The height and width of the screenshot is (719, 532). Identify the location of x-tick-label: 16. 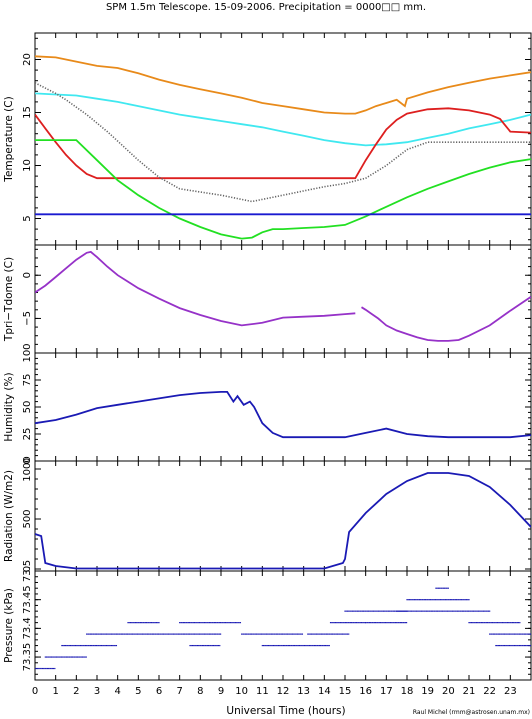
(365, 691).